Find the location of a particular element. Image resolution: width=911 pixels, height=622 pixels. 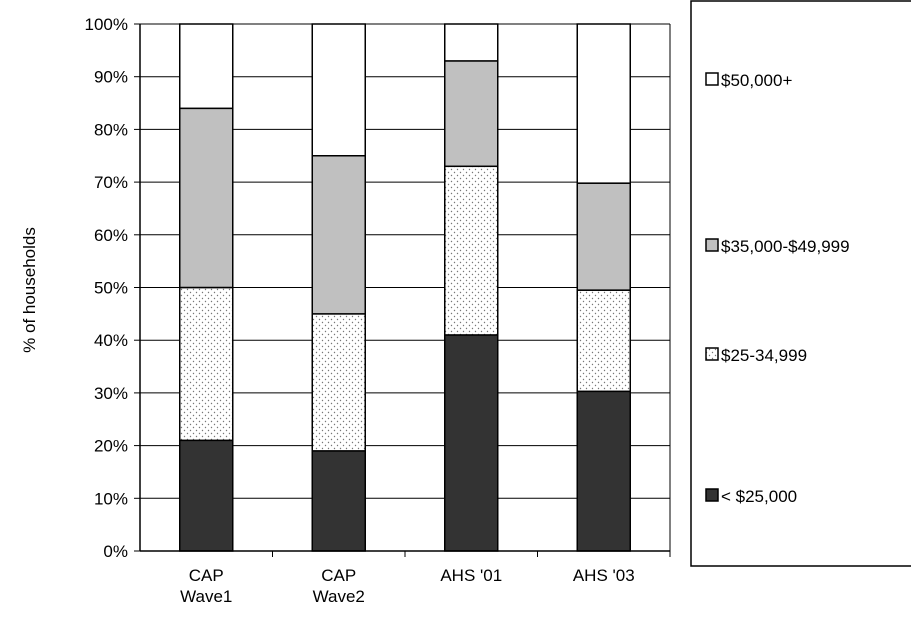

legend-item: $50,000+ is located at coordinates (748, 80).